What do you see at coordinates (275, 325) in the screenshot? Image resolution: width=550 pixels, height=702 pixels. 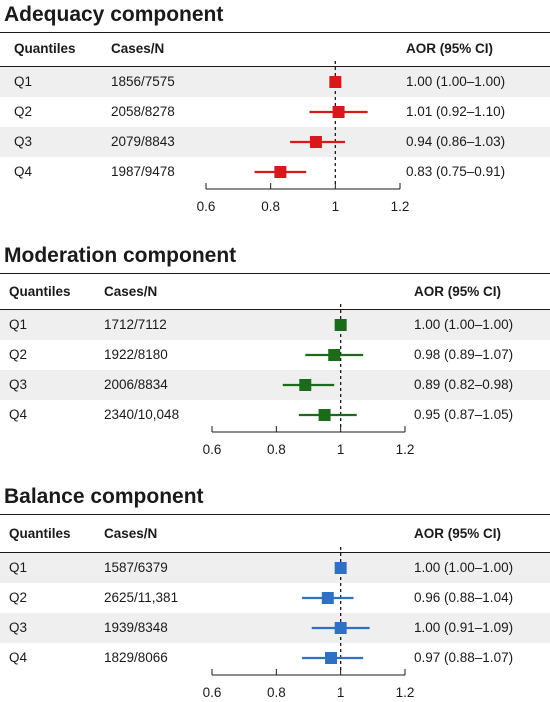 I see `table-row: Q1 1712/7112 1.00 (1.00–1.00)` at bounding box center [275, 325].